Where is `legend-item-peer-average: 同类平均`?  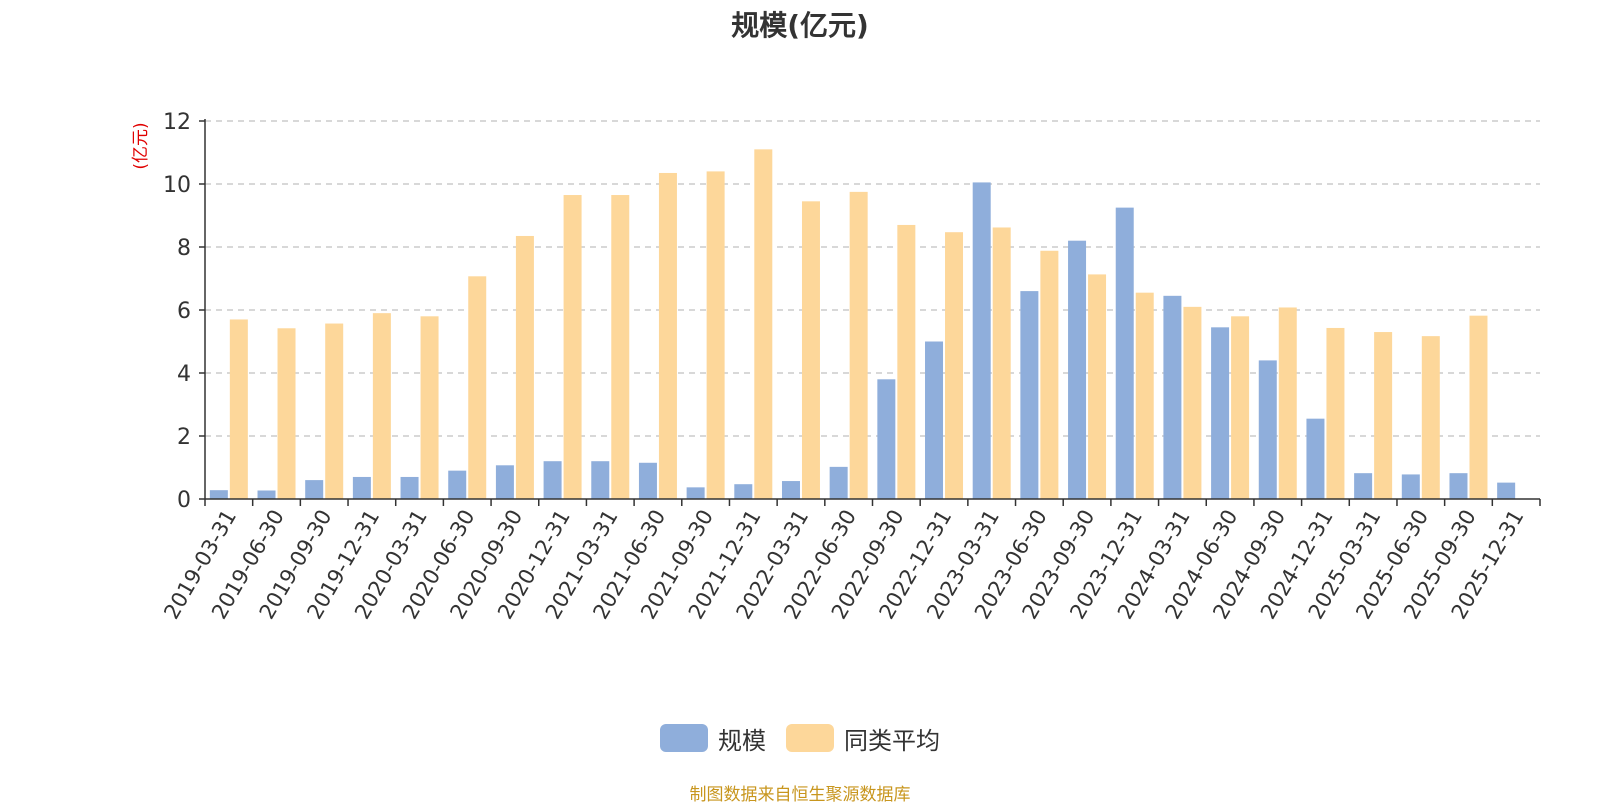
legend-item-peer-average: 同类平均 is located at coordinates (863, 738).